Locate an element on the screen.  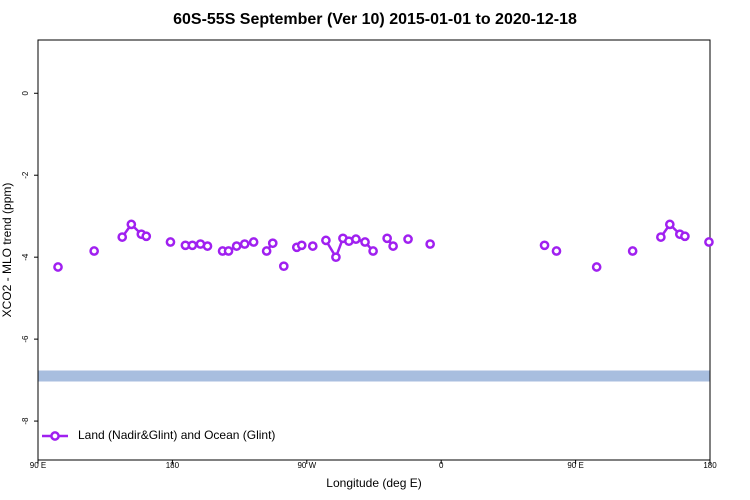
x-axis-label: Longitude (deg E) is located at coordinates (373, 483).